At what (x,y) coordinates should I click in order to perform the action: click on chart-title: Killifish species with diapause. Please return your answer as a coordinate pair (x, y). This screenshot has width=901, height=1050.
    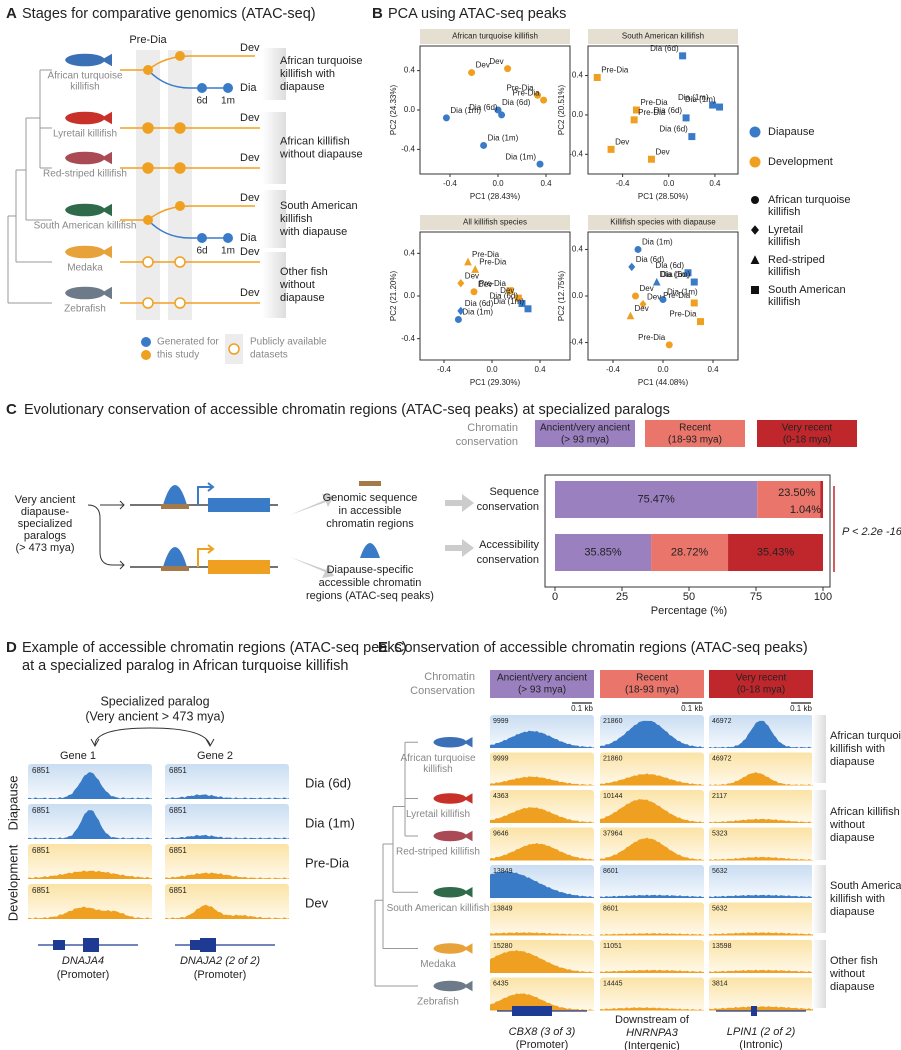
    Looking at the image, I should click on (663, 222).